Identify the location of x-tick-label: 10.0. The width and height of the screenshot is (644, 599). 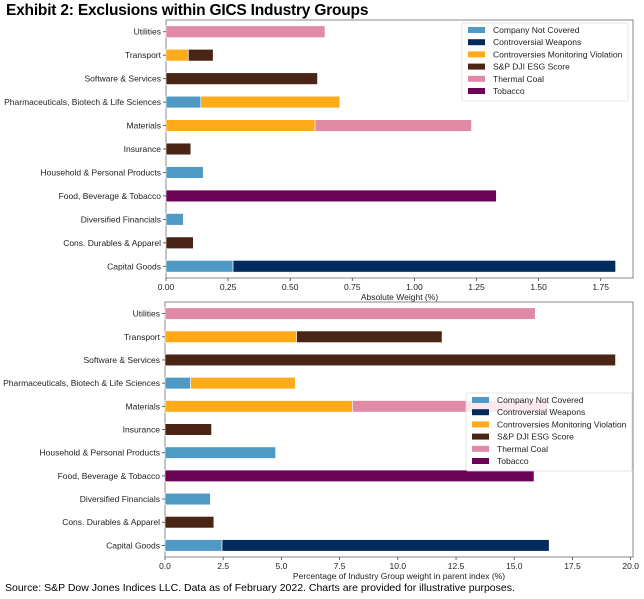
(398, 566).